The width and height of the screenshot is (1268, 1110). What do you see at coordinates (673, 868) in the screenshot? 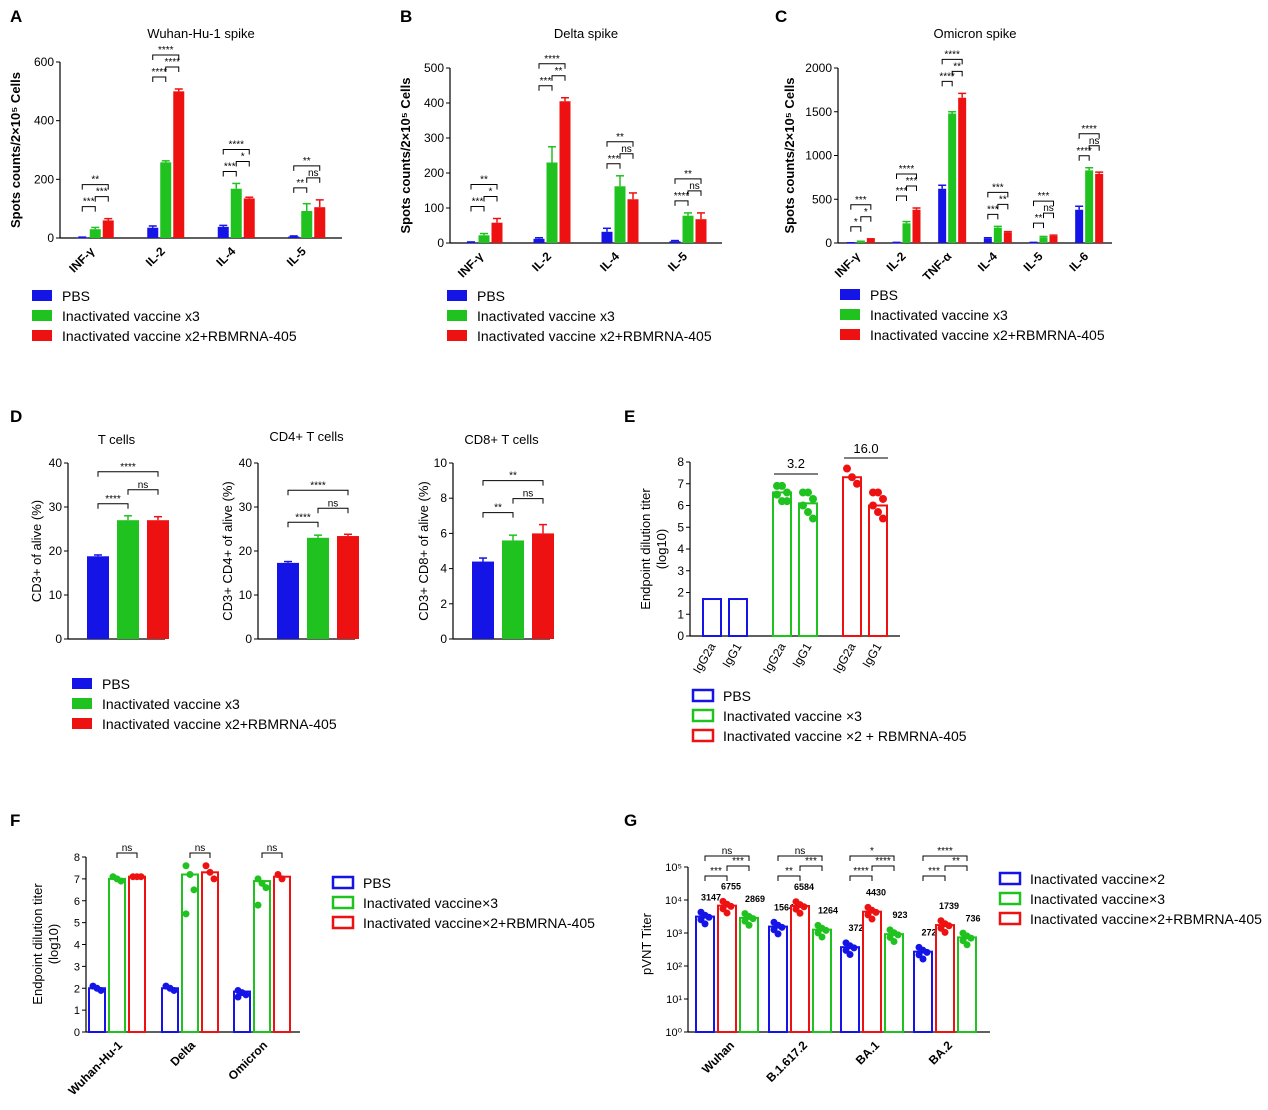
I see `y-tick-label: 10⁵` at bounding box center [673, 868].